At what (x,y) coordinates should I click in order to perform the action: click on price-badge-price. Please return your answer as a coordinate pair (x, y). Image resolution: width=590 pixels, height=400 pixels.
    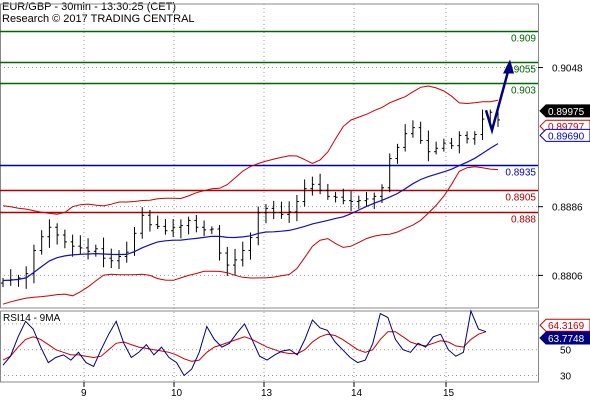
    Looking at the image, I should click on (564, 111).